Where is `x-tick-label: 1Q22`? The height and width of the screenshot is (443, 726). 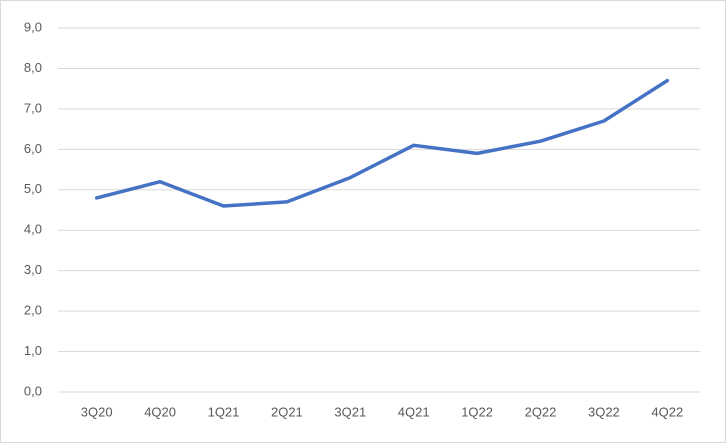
x-tick-label: 1Q22 is located at coordinates (477, 411).